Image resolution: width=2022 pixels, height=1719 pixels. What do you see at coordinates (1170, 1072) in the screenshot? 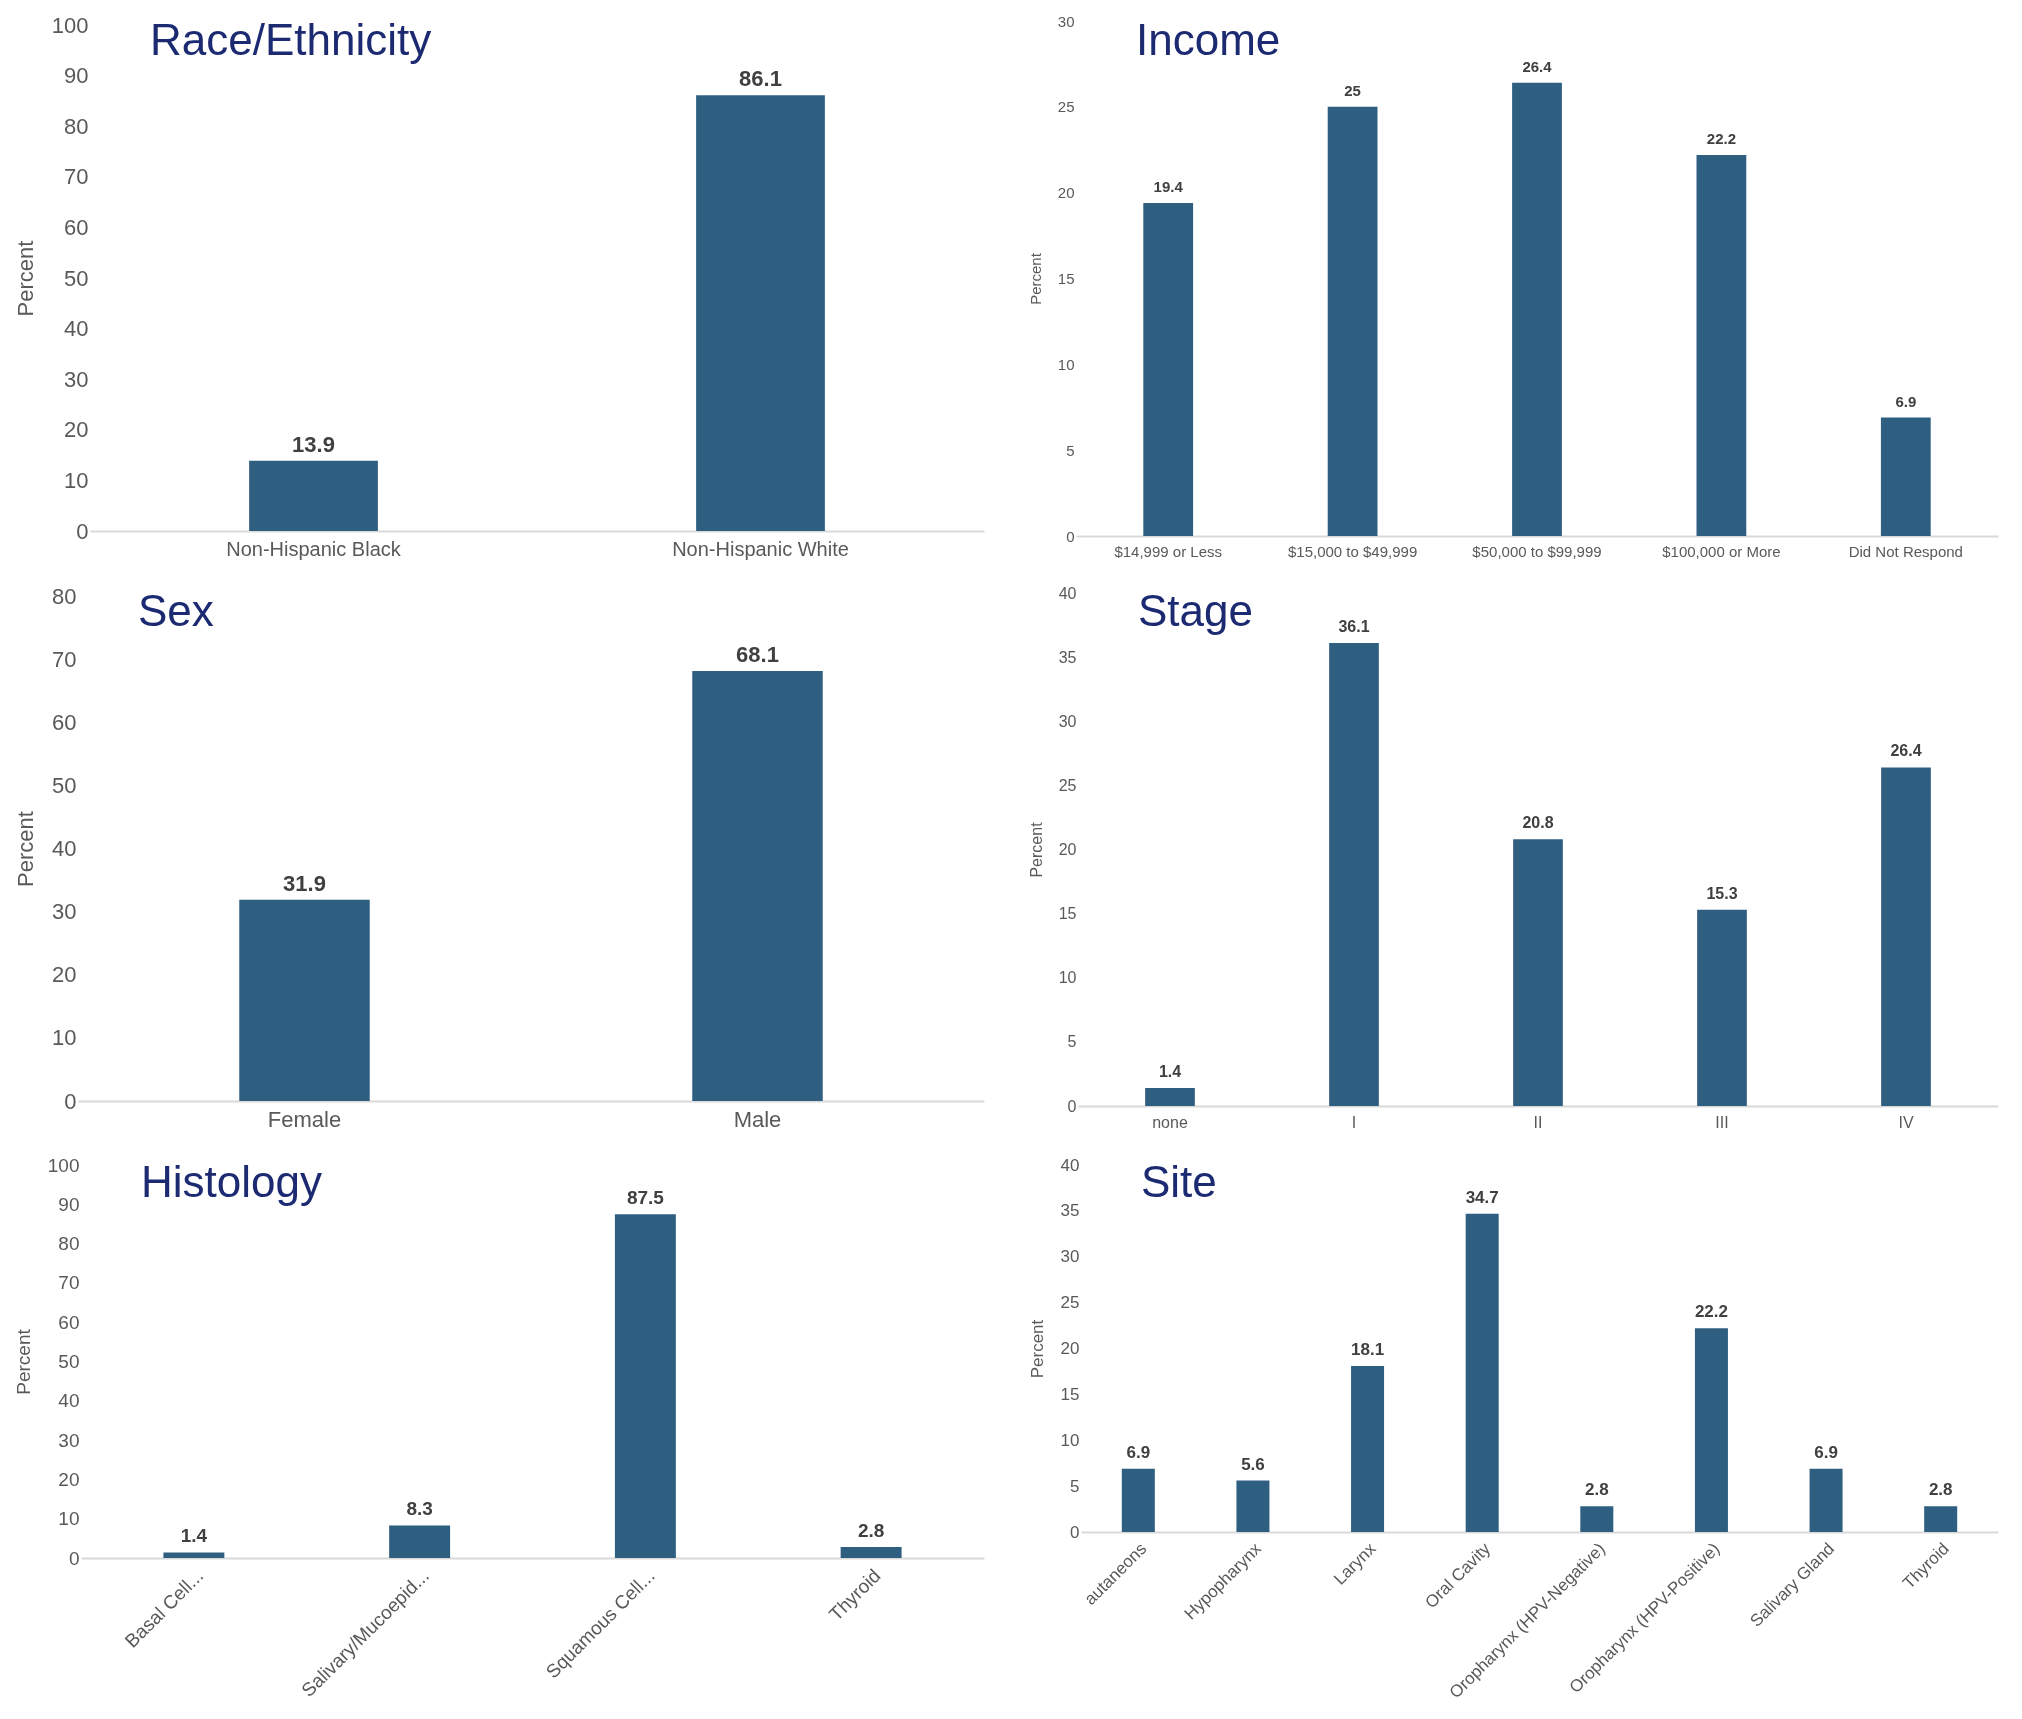
I see `data-label: 1.4` at bounding box center [1170, 1072].